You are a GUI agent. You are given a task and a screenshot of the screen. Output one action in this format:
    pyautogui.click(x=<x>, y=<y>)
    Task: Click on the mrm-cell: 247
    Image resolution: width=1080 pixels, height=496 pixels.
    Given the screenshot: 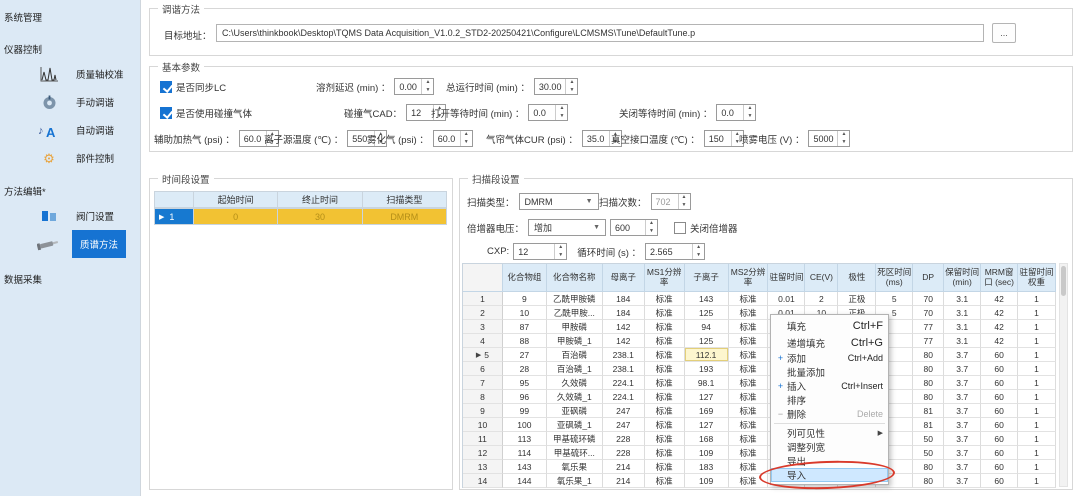 What is the action you would take?
    pyautogui.click(x=623, y=425)
    